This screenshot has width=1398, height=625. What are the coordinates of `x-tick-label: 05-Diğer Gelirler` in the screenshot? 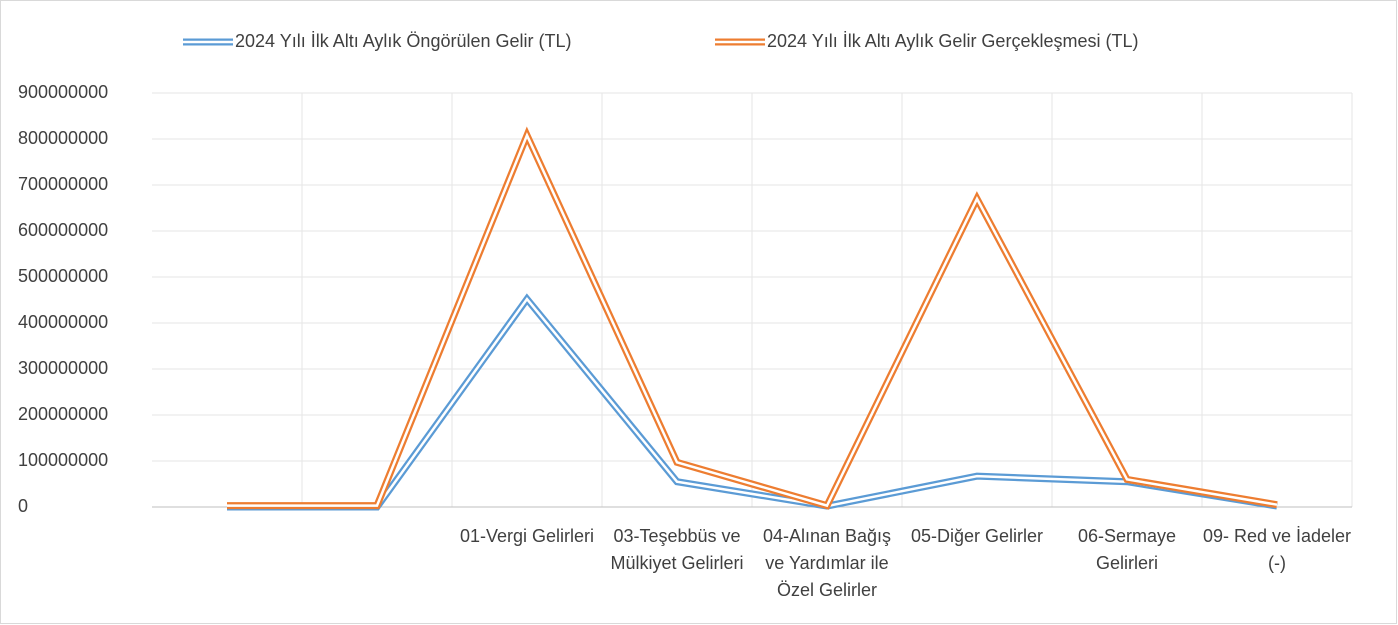 It's located at (977, 536).